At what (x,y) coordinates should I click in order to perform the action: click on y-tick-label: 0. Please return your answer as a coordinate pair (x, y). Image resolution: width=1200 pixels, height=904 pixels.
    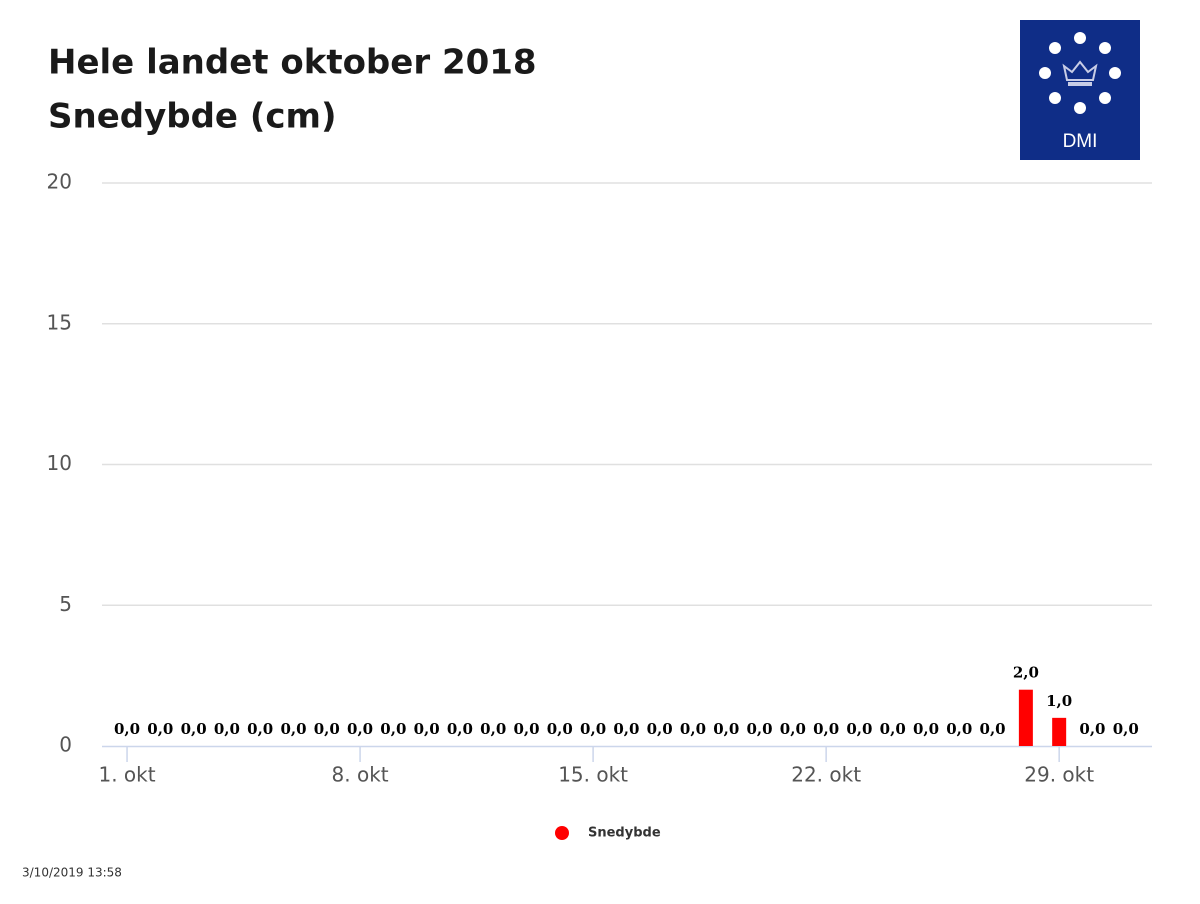
    Looking at the image, I should click on (65, 745).